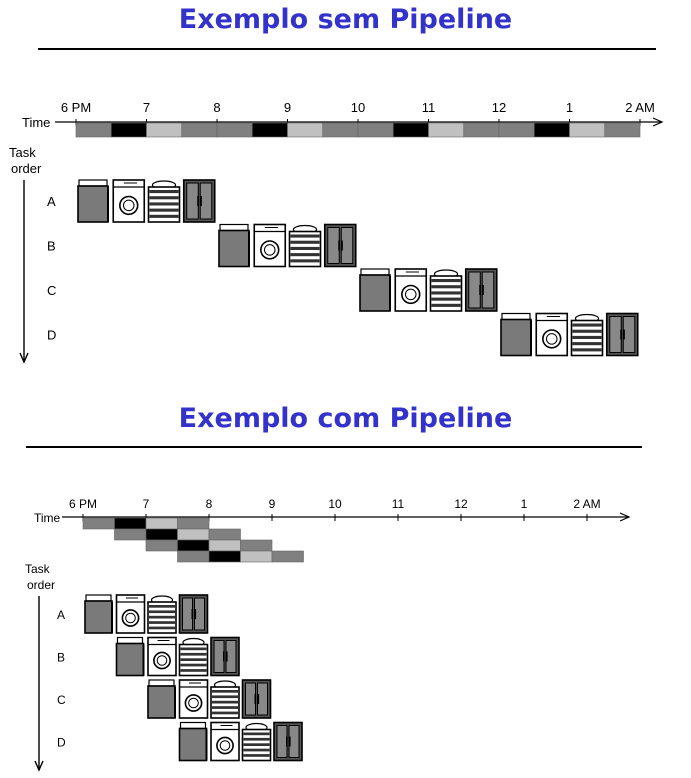  What do you see at coordinates (334, 447) in the screenshot?
I see `title-underline-bottom` at bounding box center [334, 447].